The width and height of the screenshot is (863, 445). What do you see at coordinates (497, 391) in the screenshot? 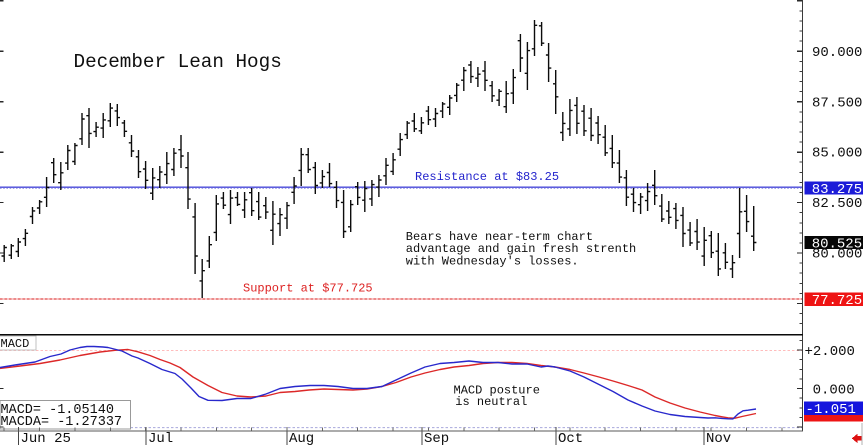
I see `svg-text: MACD posture` at bounding box center [497, 391].